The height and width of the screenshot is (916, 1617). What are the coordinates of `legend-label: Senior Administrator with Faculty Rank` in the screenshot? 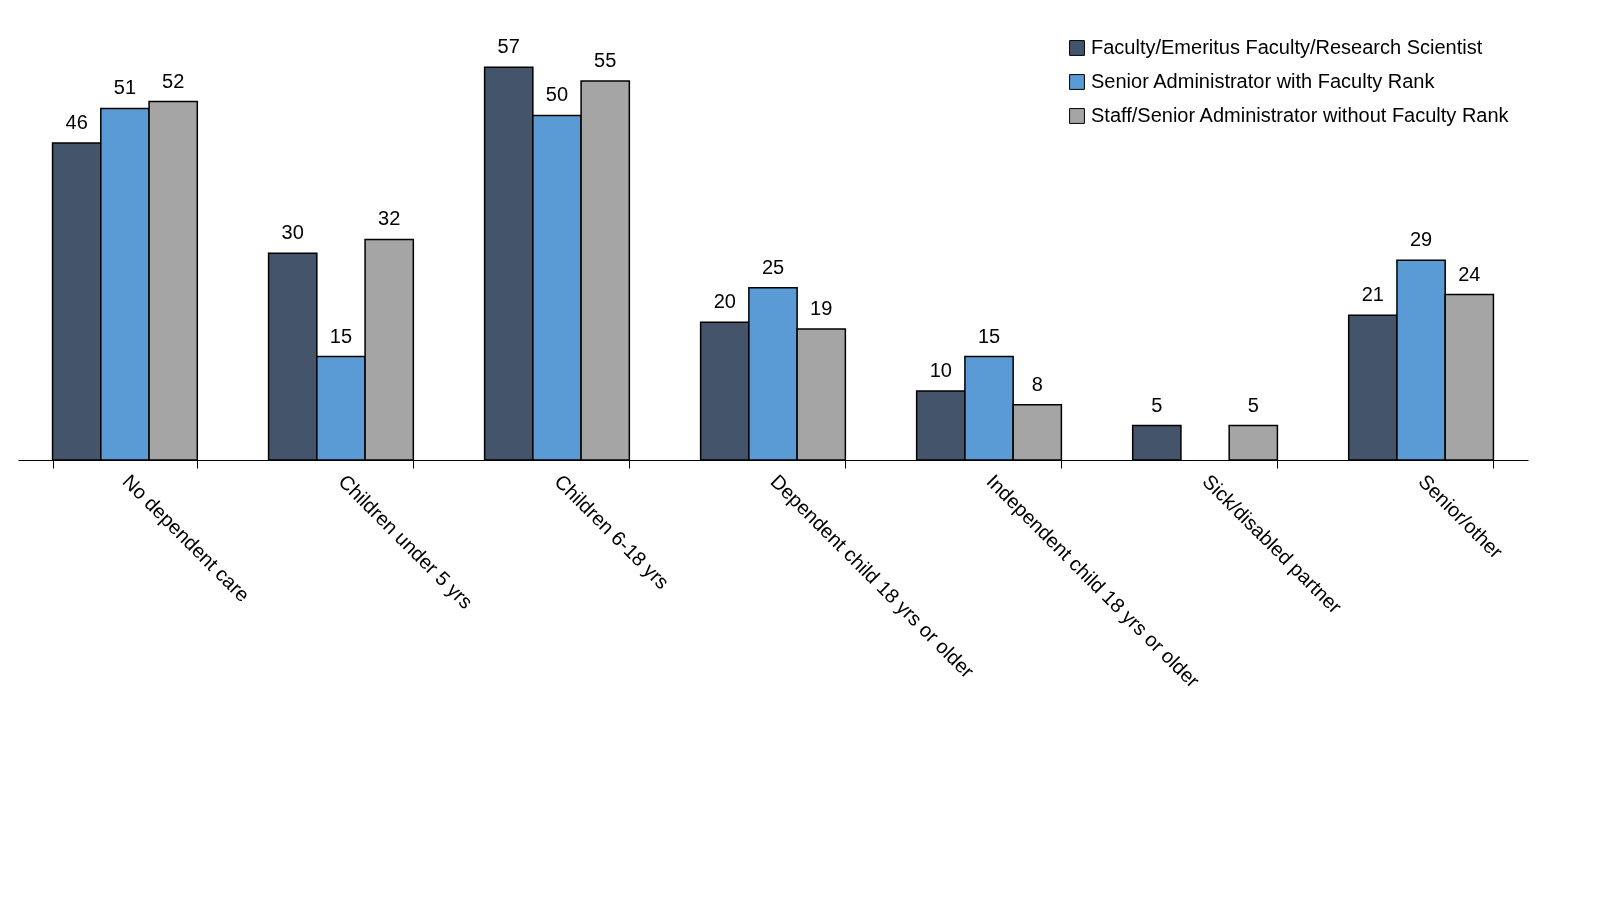 It's located at (1263, 81).